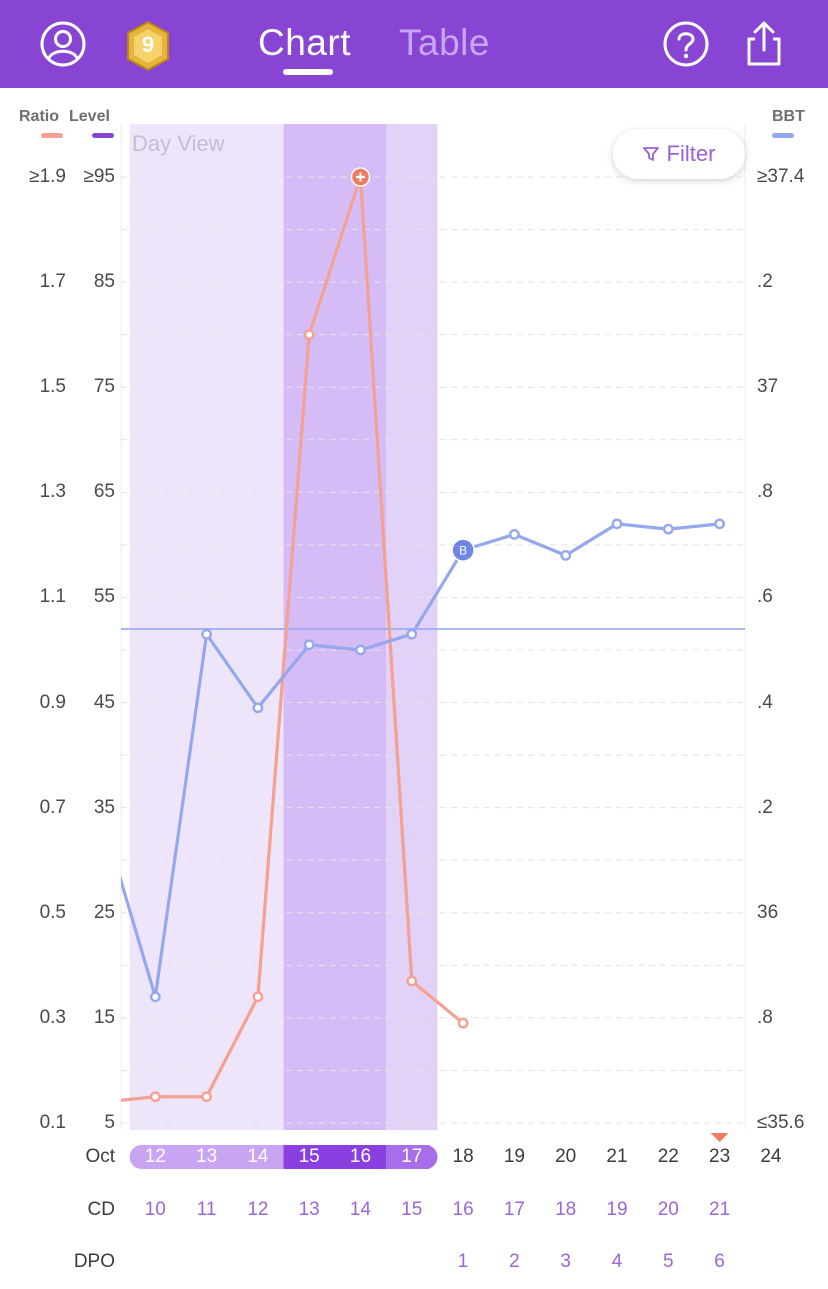 The height and width of the screenshot is (1289, 828). I want to click on date-cell: 13, so click(207, 1156).